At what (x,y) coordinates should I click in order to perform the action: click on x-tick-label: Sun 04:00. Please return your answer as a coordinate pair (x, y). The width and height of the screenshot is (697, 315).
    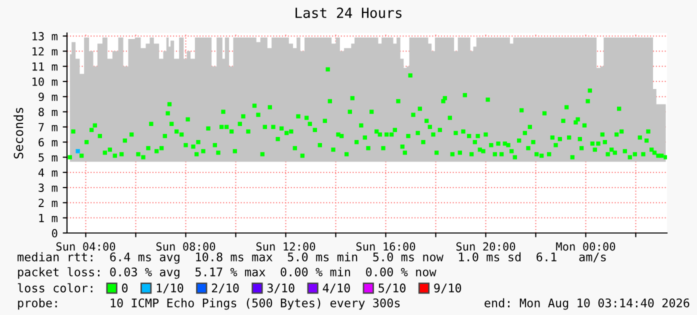
    Looking at the image, I should click on (86, 246).